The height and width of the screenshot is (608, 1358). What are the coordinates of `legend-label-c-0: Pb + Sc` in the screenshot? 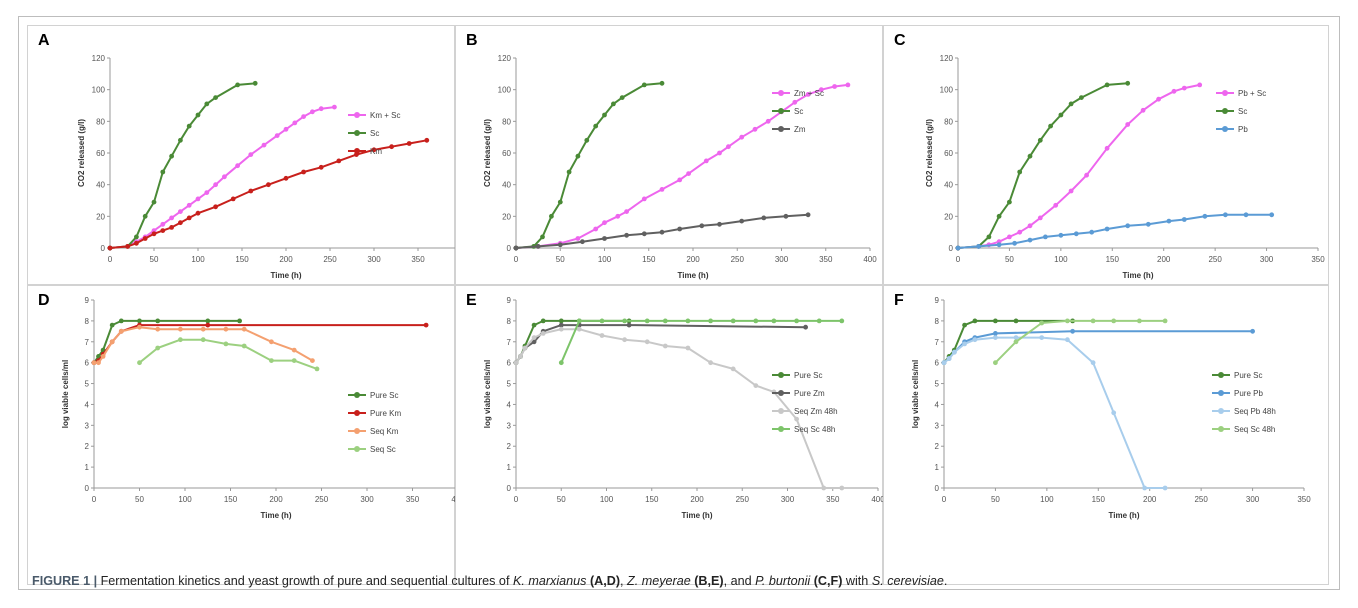 It's located at (1252, 93).